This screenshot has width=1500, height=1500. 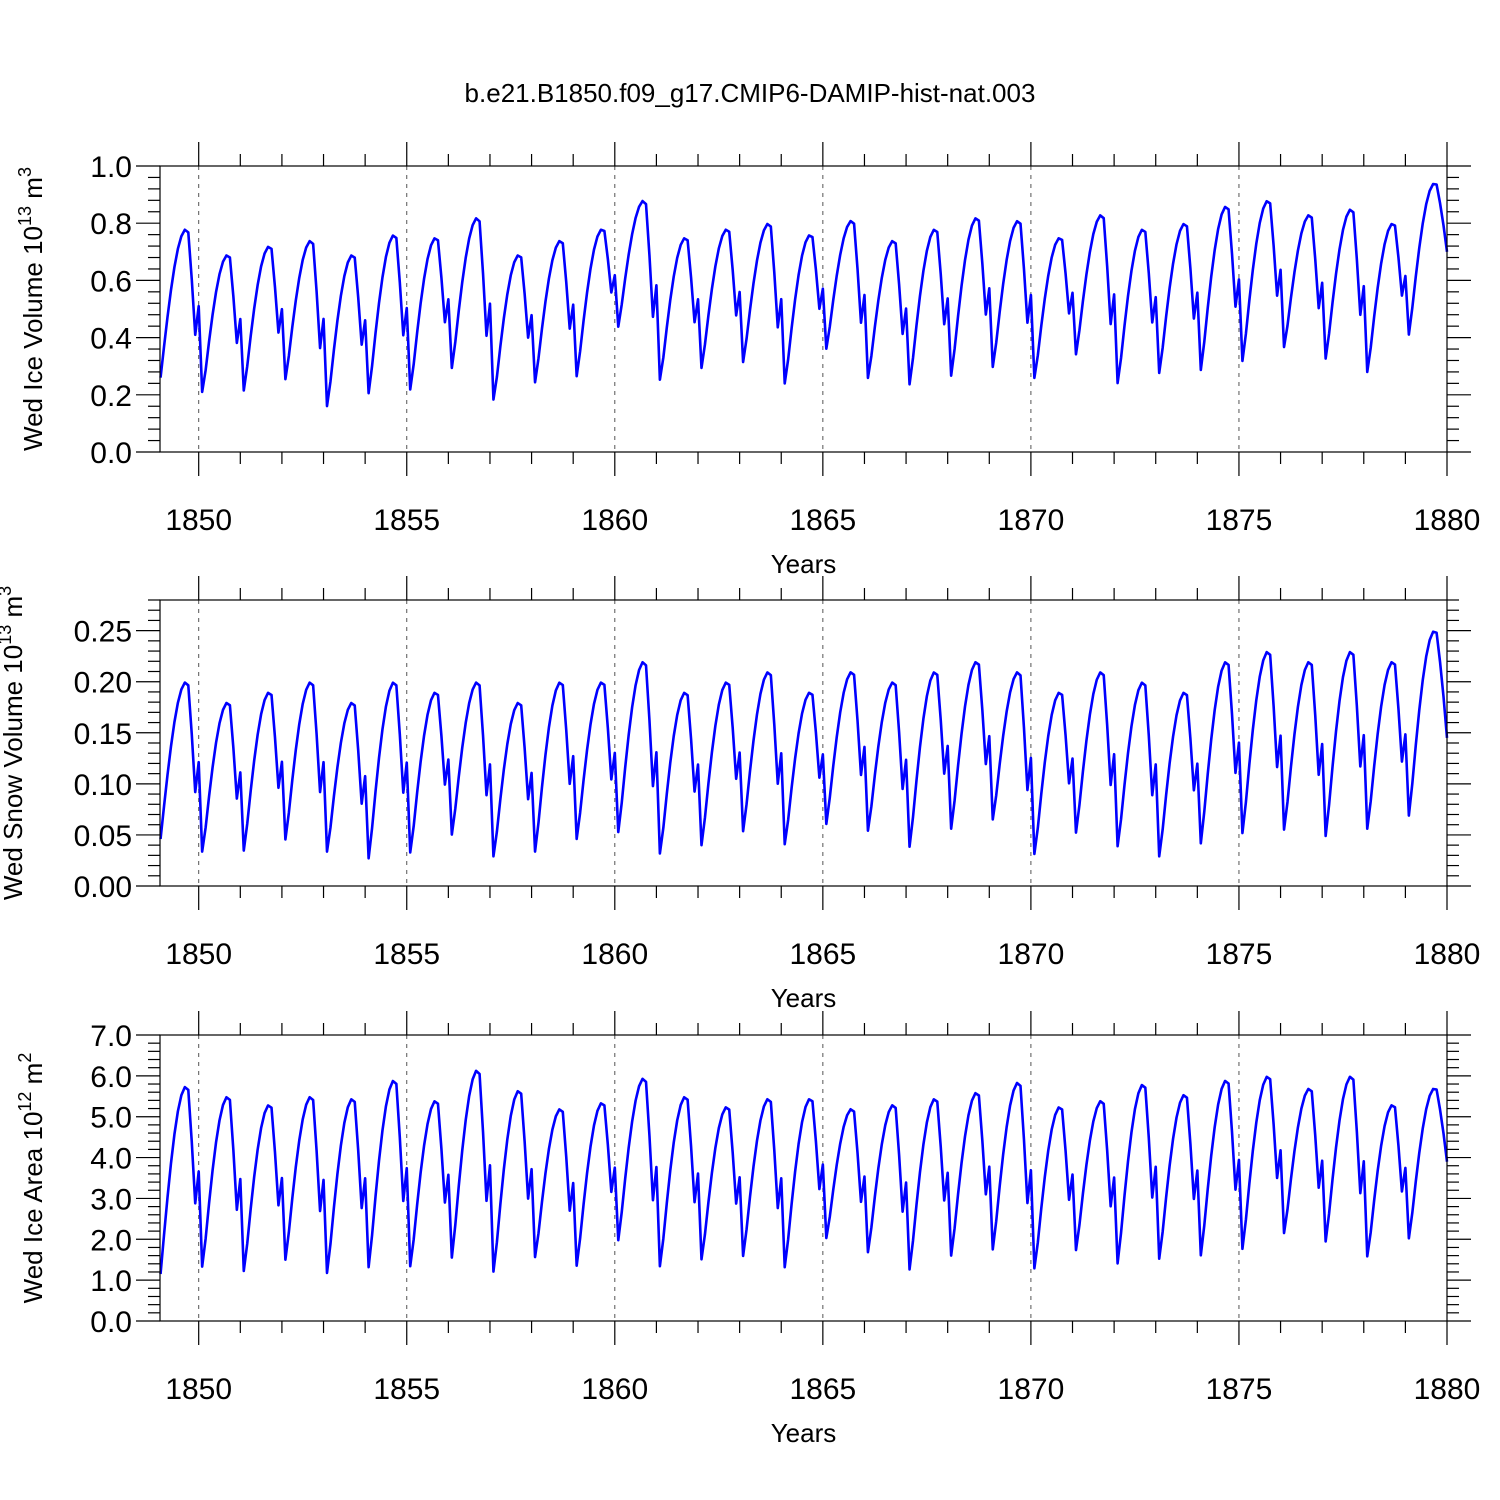 I want to click on y-tick-label: 7.0, so click(x=111, y=1036).